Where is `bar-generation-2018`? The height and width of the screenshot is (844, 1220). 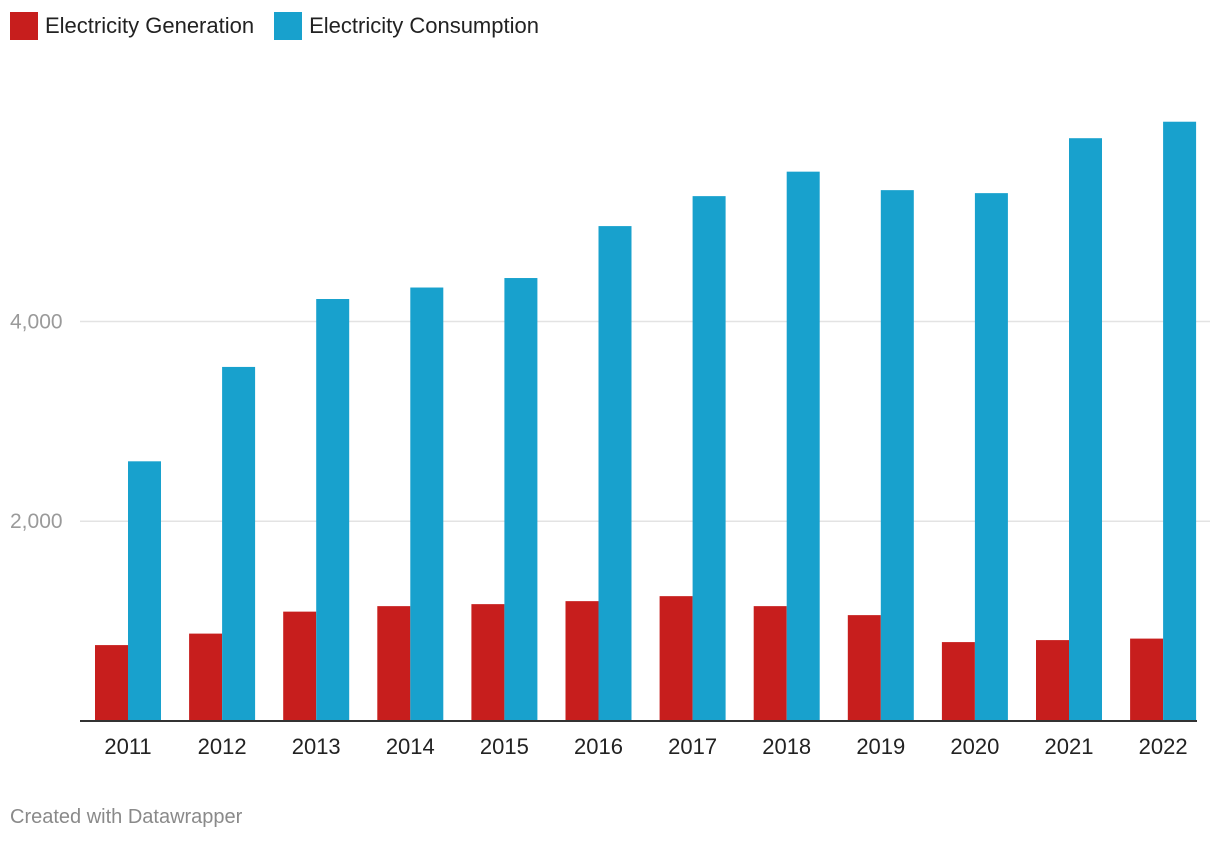
bar-generation-2018 is located at coordinates (770, 663).